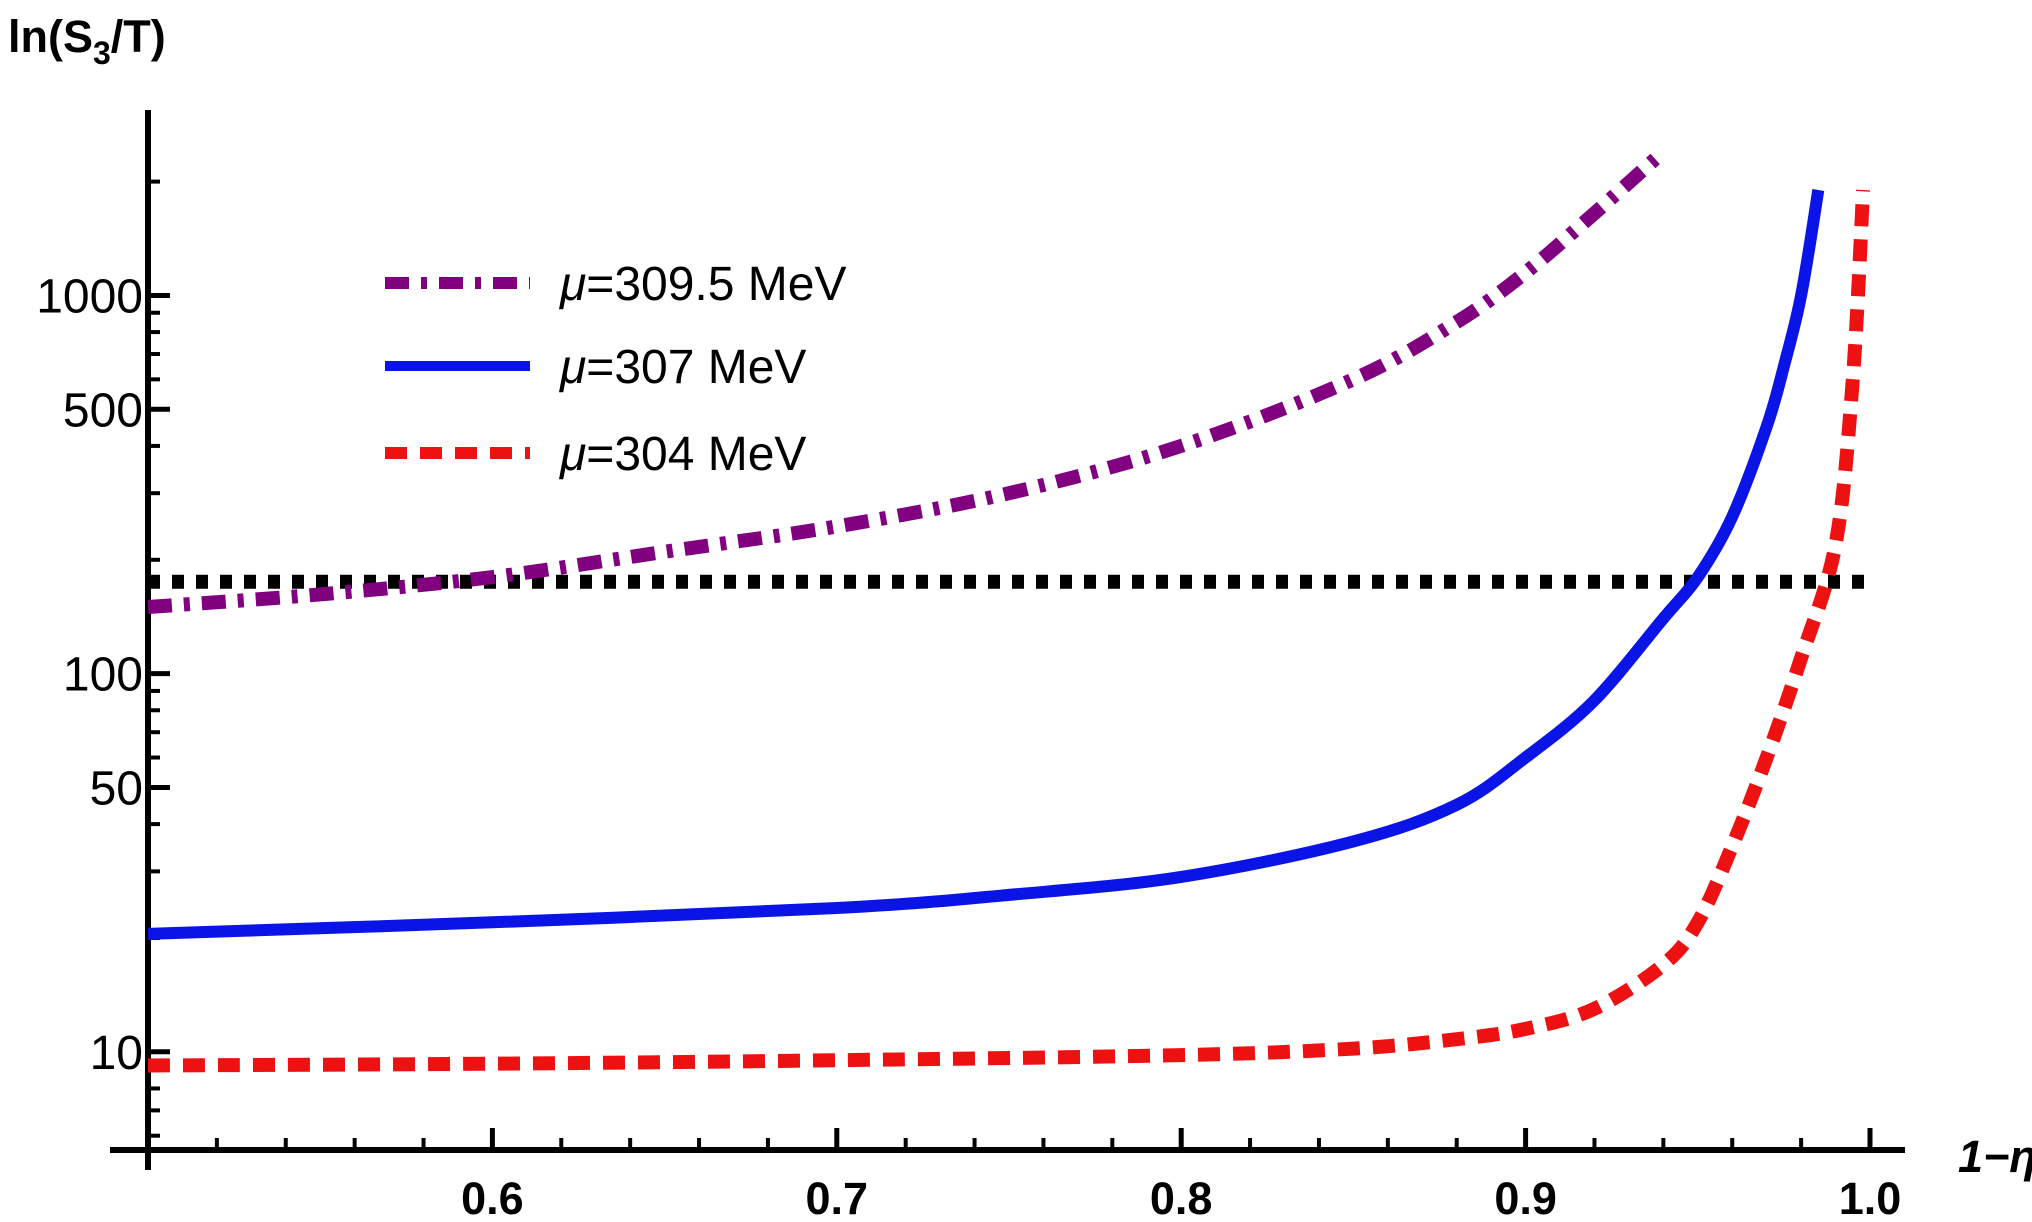 This screenshot has width=2032, height=1222. Describe the element at coordinates (103, 675) in the screenshot. I see `y-tick-label: 100` at that location.